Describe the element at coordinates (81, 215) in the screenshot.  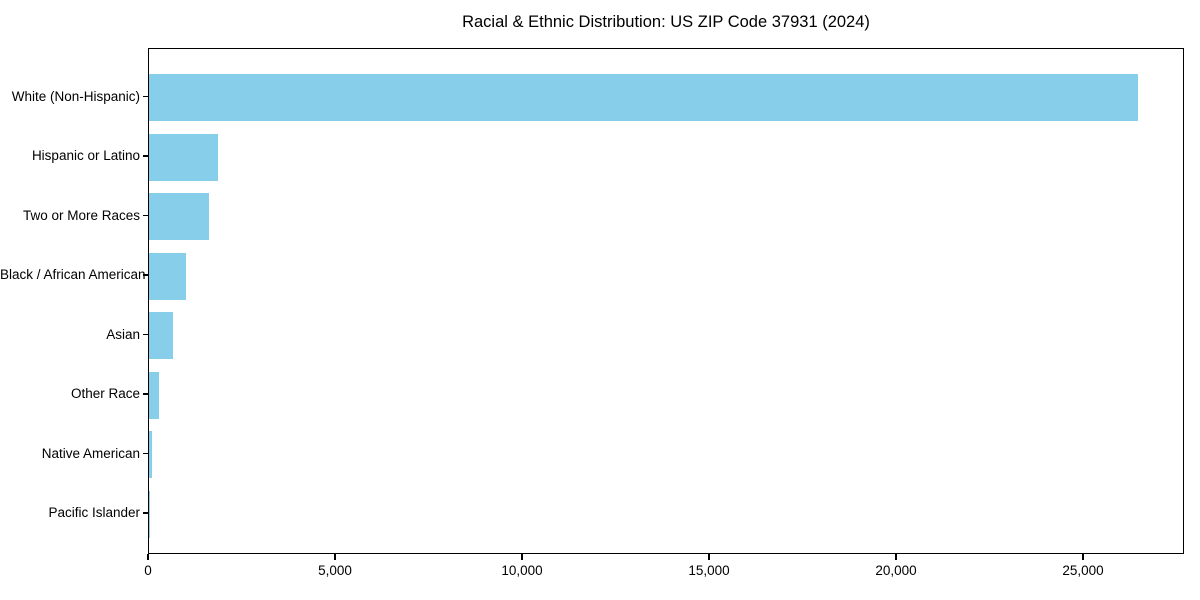
I see `y-tick-label: Two or More Races` at that location.